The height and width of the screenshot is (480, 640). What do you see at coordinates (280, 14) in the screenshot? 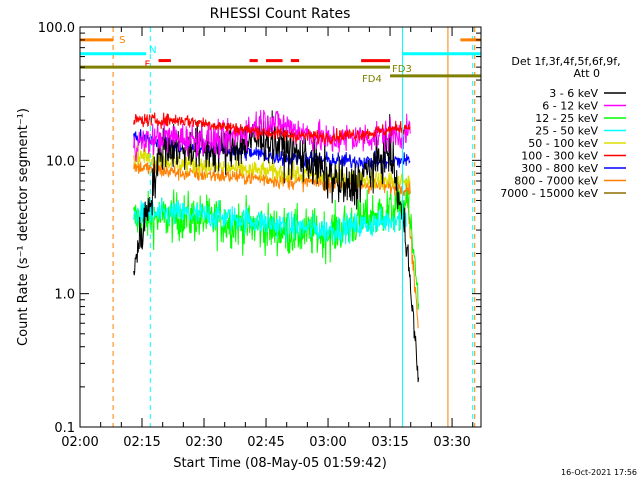
I see `chart-title: RHESSI Count Rates` at bounding box center [280, 14].